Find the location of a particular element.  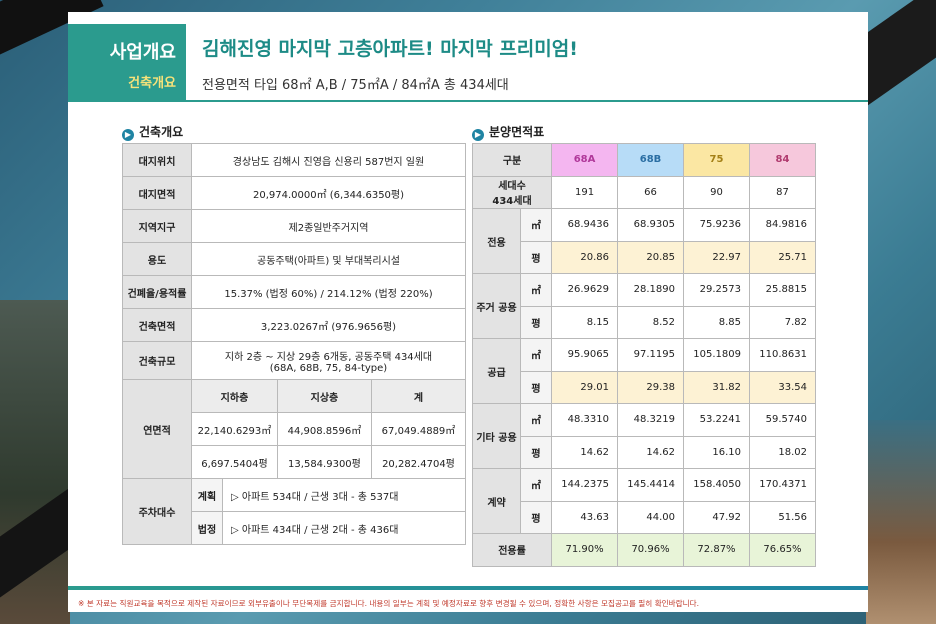

table-row: 주거 공용 ㎡ 26.9629 28.1890 29.2573 25.8815 is located at coordinates (644, 306).